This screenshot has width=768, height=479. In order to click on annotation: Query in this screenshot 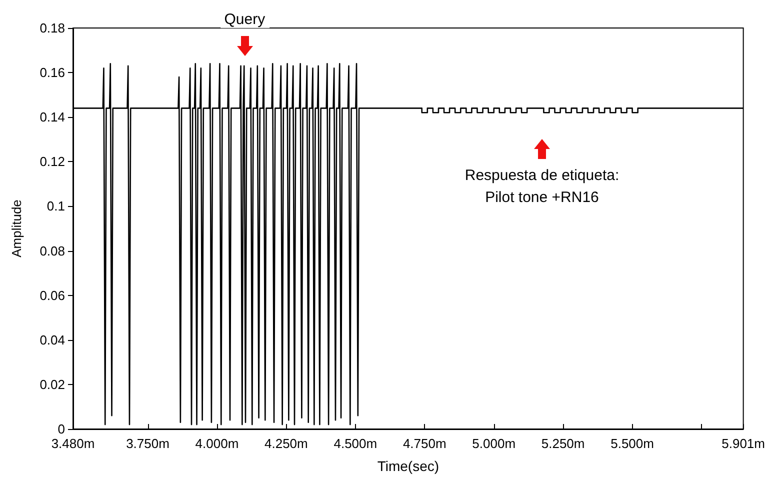, I will do `click(245, 19)`.